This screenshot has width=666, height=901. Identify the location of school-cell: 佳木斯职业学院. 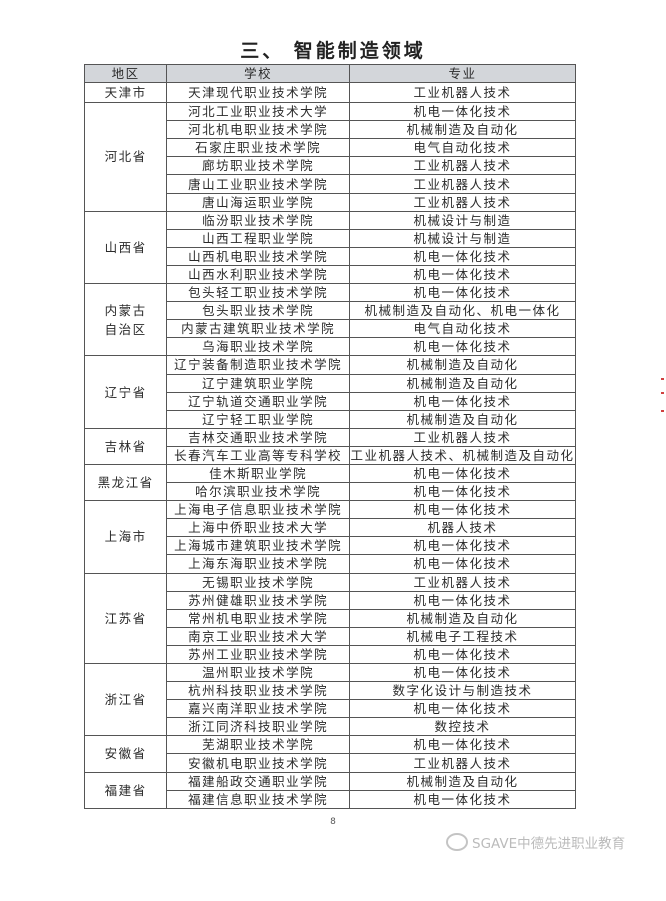
(258, 473).